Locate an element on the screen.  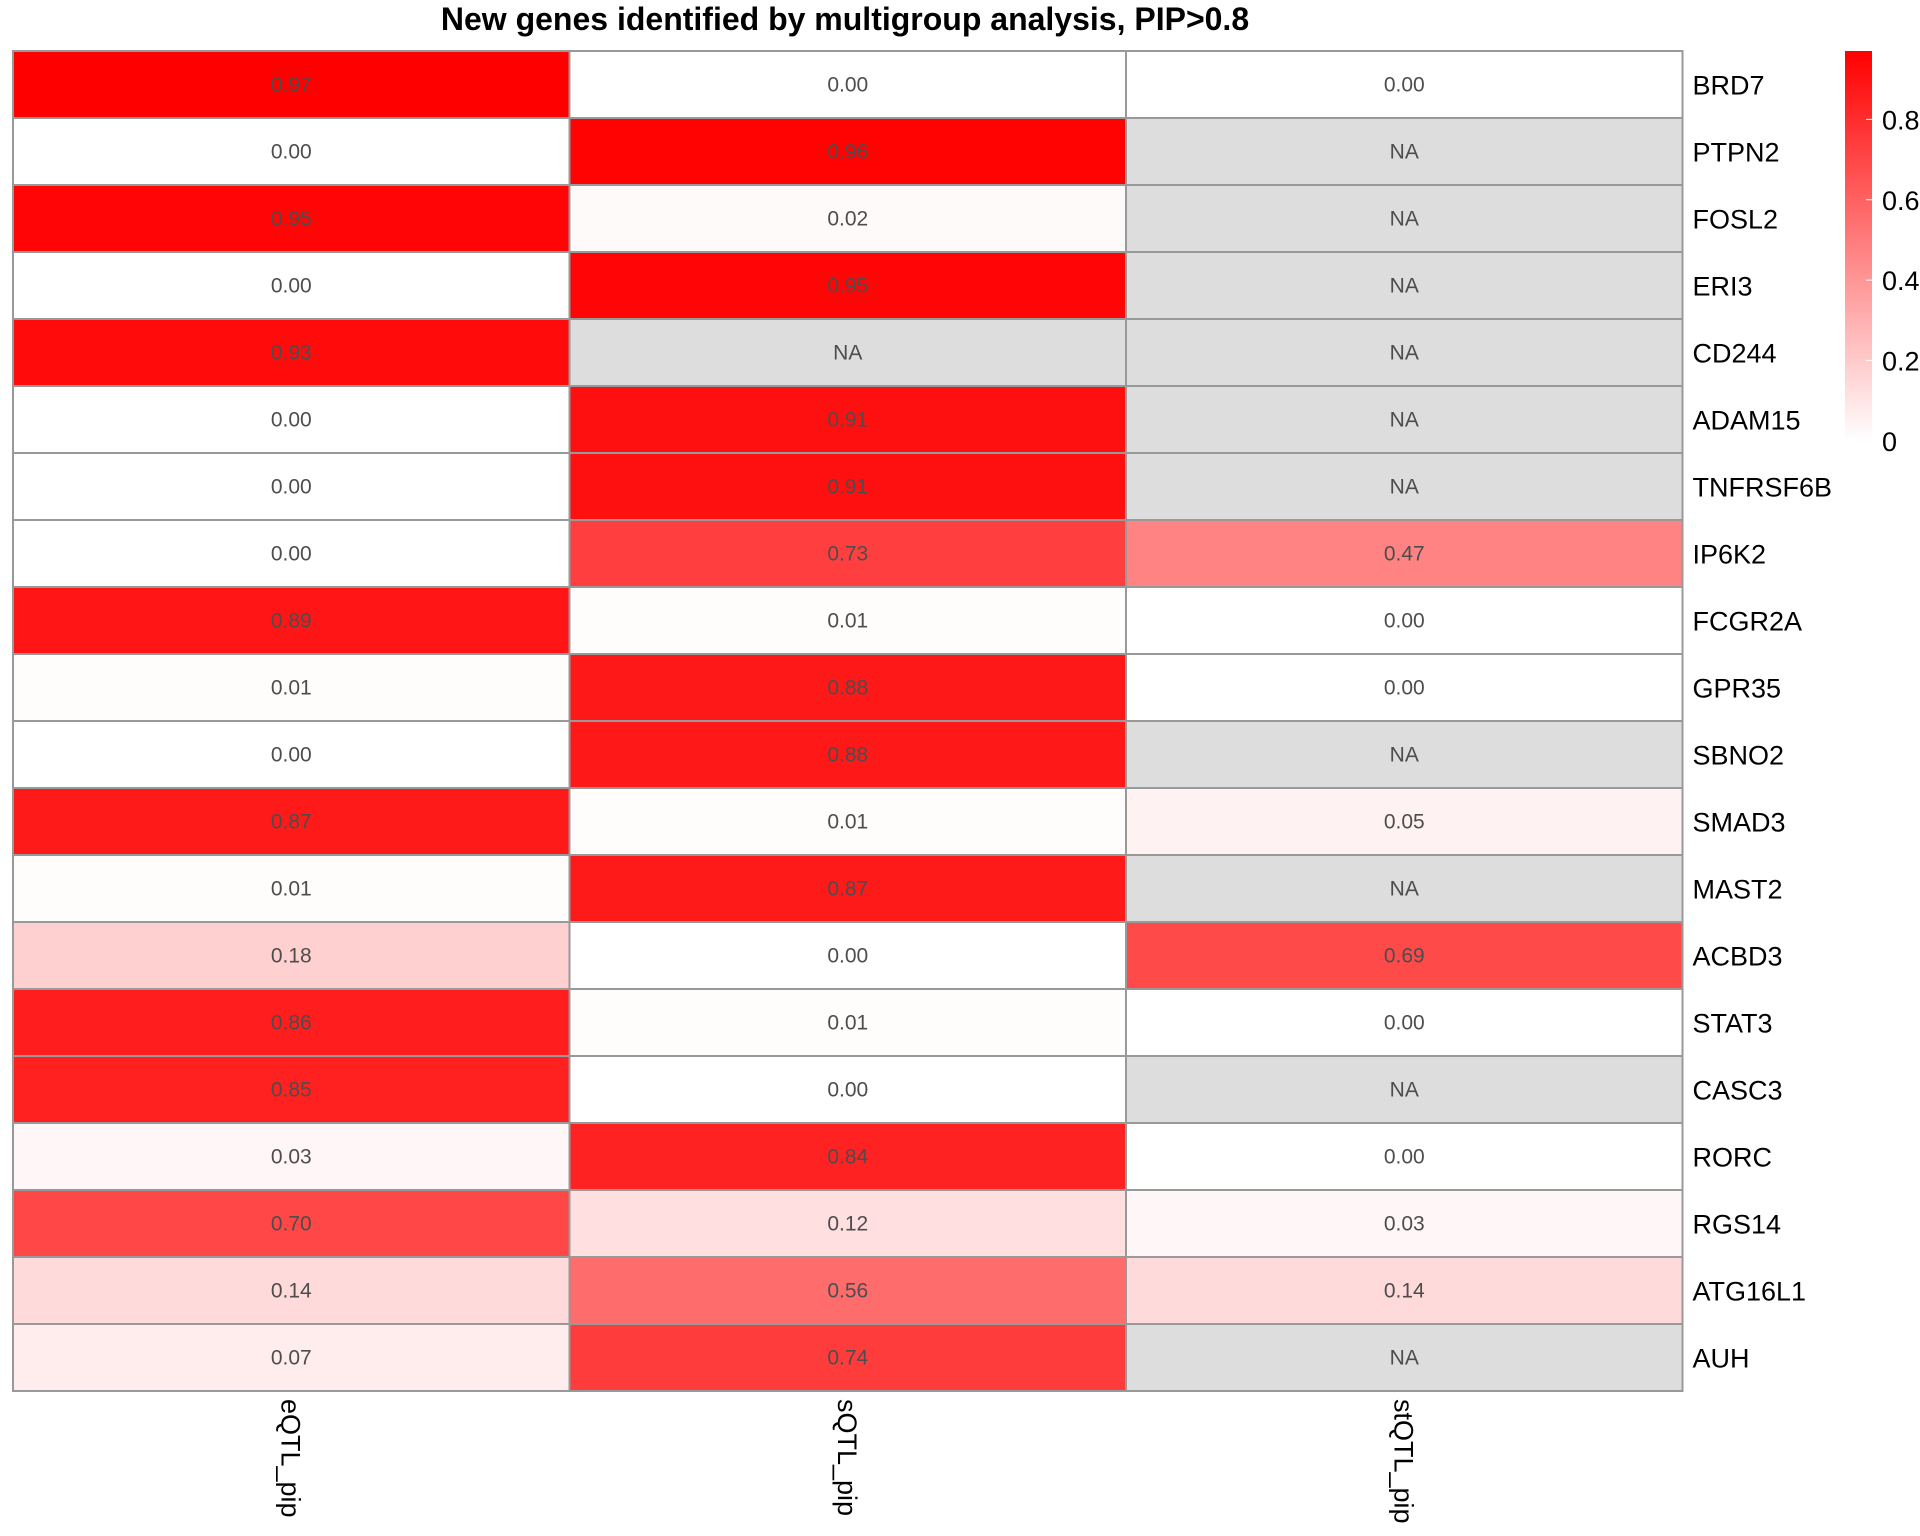
cell-value-label: 0.05 is located at coordinates (1404, 822).